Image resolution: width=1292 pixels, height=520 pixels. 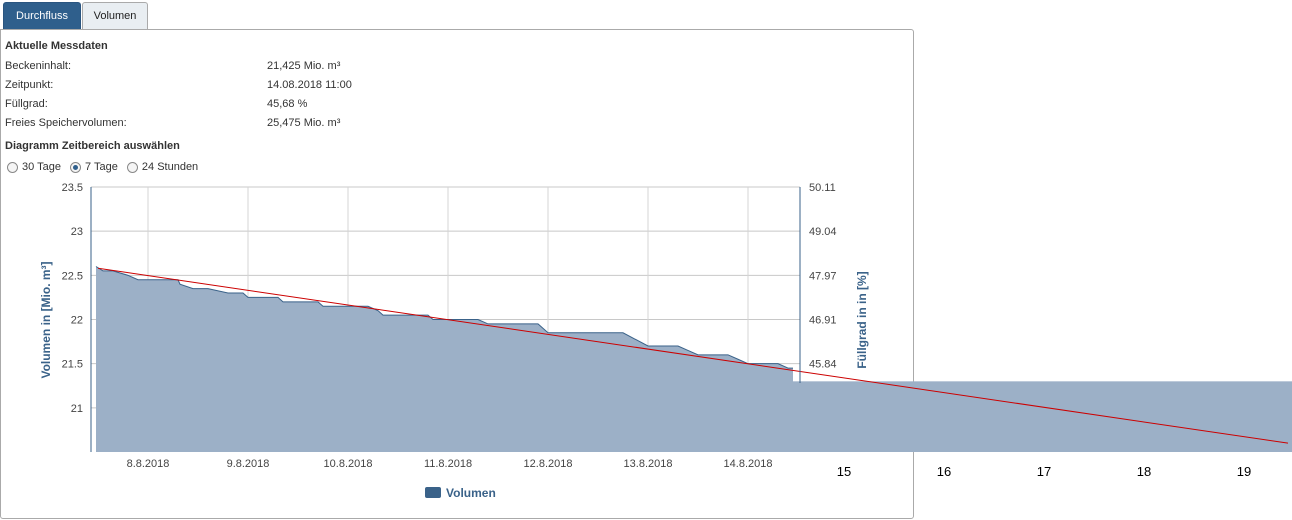 I want to click on y2-axis-title: Füllgrad in in [%], so click(x=862, y=319).